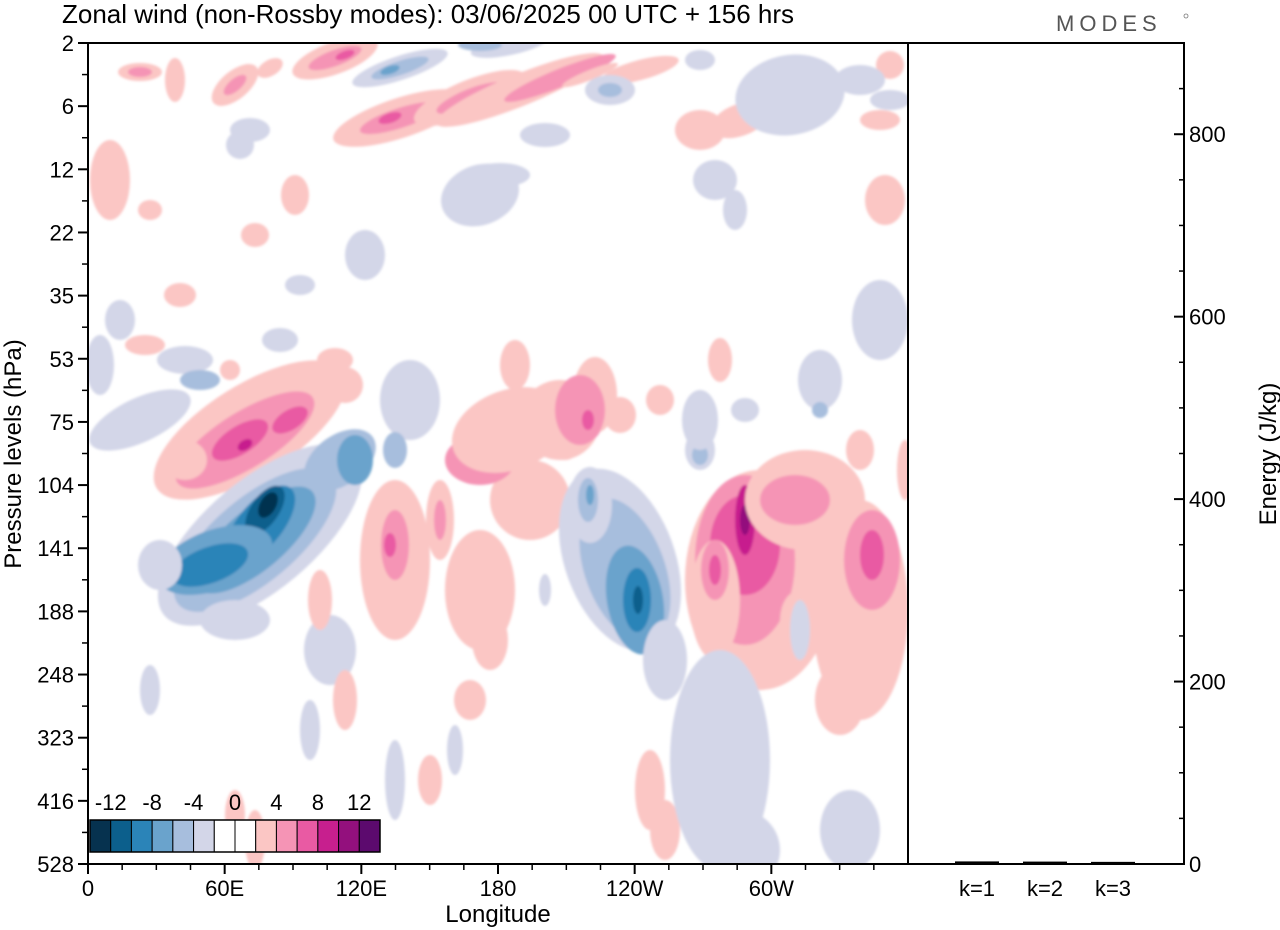 This screenshot has width=1280, height=930. What do you see at coordinates (498, 888) in the screenshot?
I see `x-tick-label: 180` at bounding box center [498, 888].